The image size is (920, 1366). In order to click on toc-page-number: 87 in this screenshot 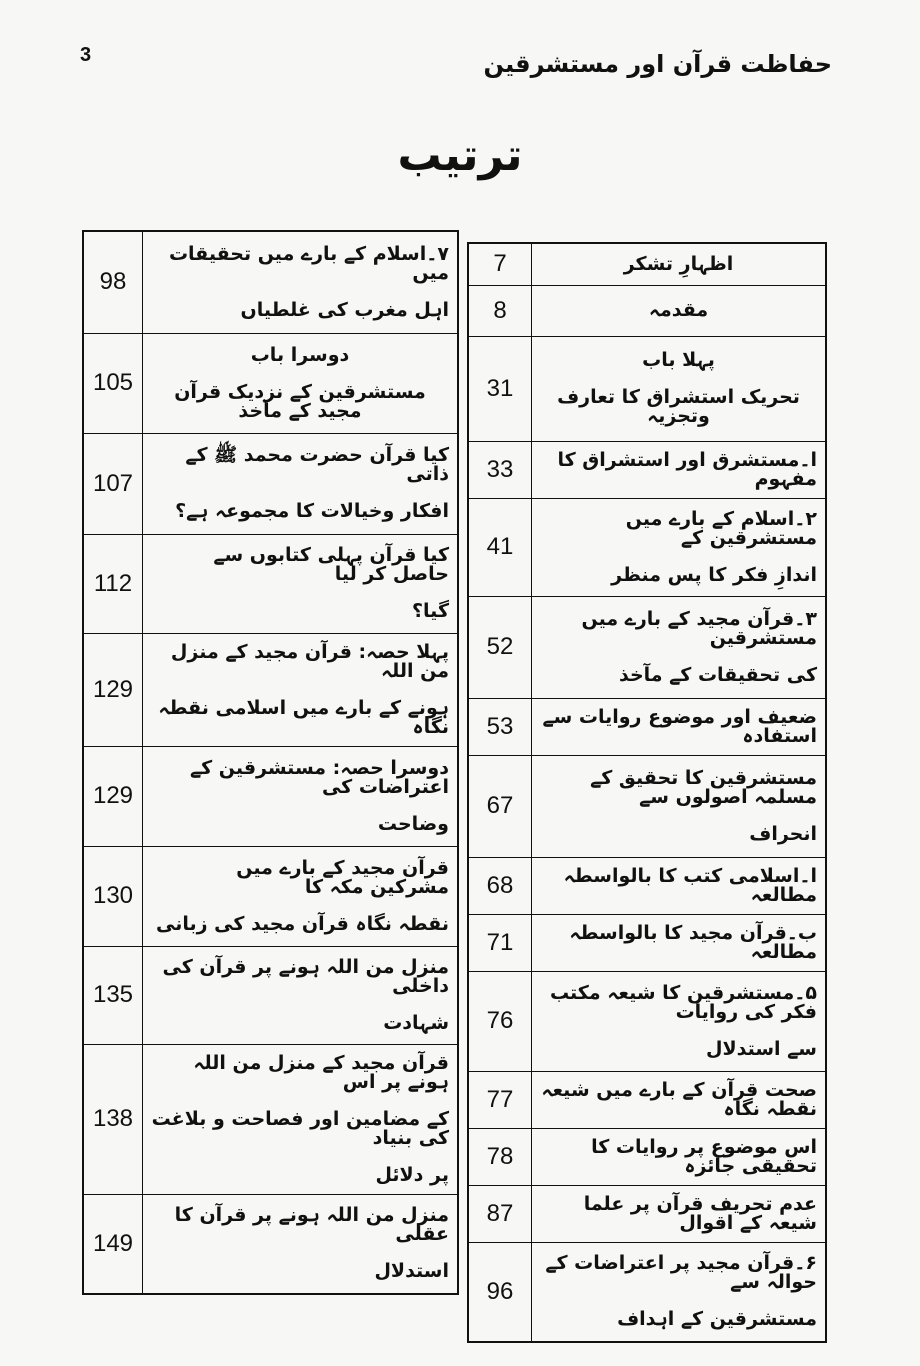, I will do `click(499, 1213)`.